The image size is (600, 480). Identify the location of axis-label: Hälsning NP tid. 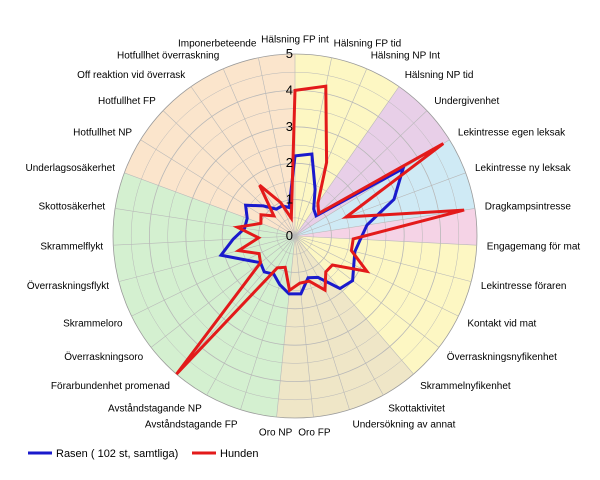
(439, 75).